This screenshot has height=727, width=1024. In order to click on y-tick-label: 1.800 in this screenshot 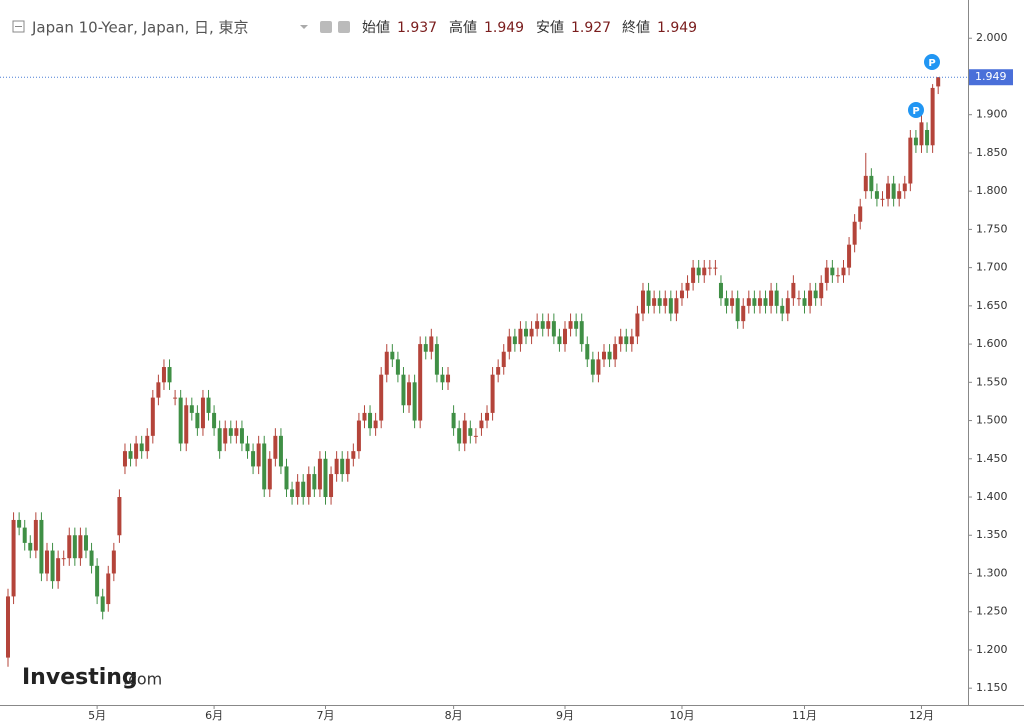, I will do `click(992, 190)`.